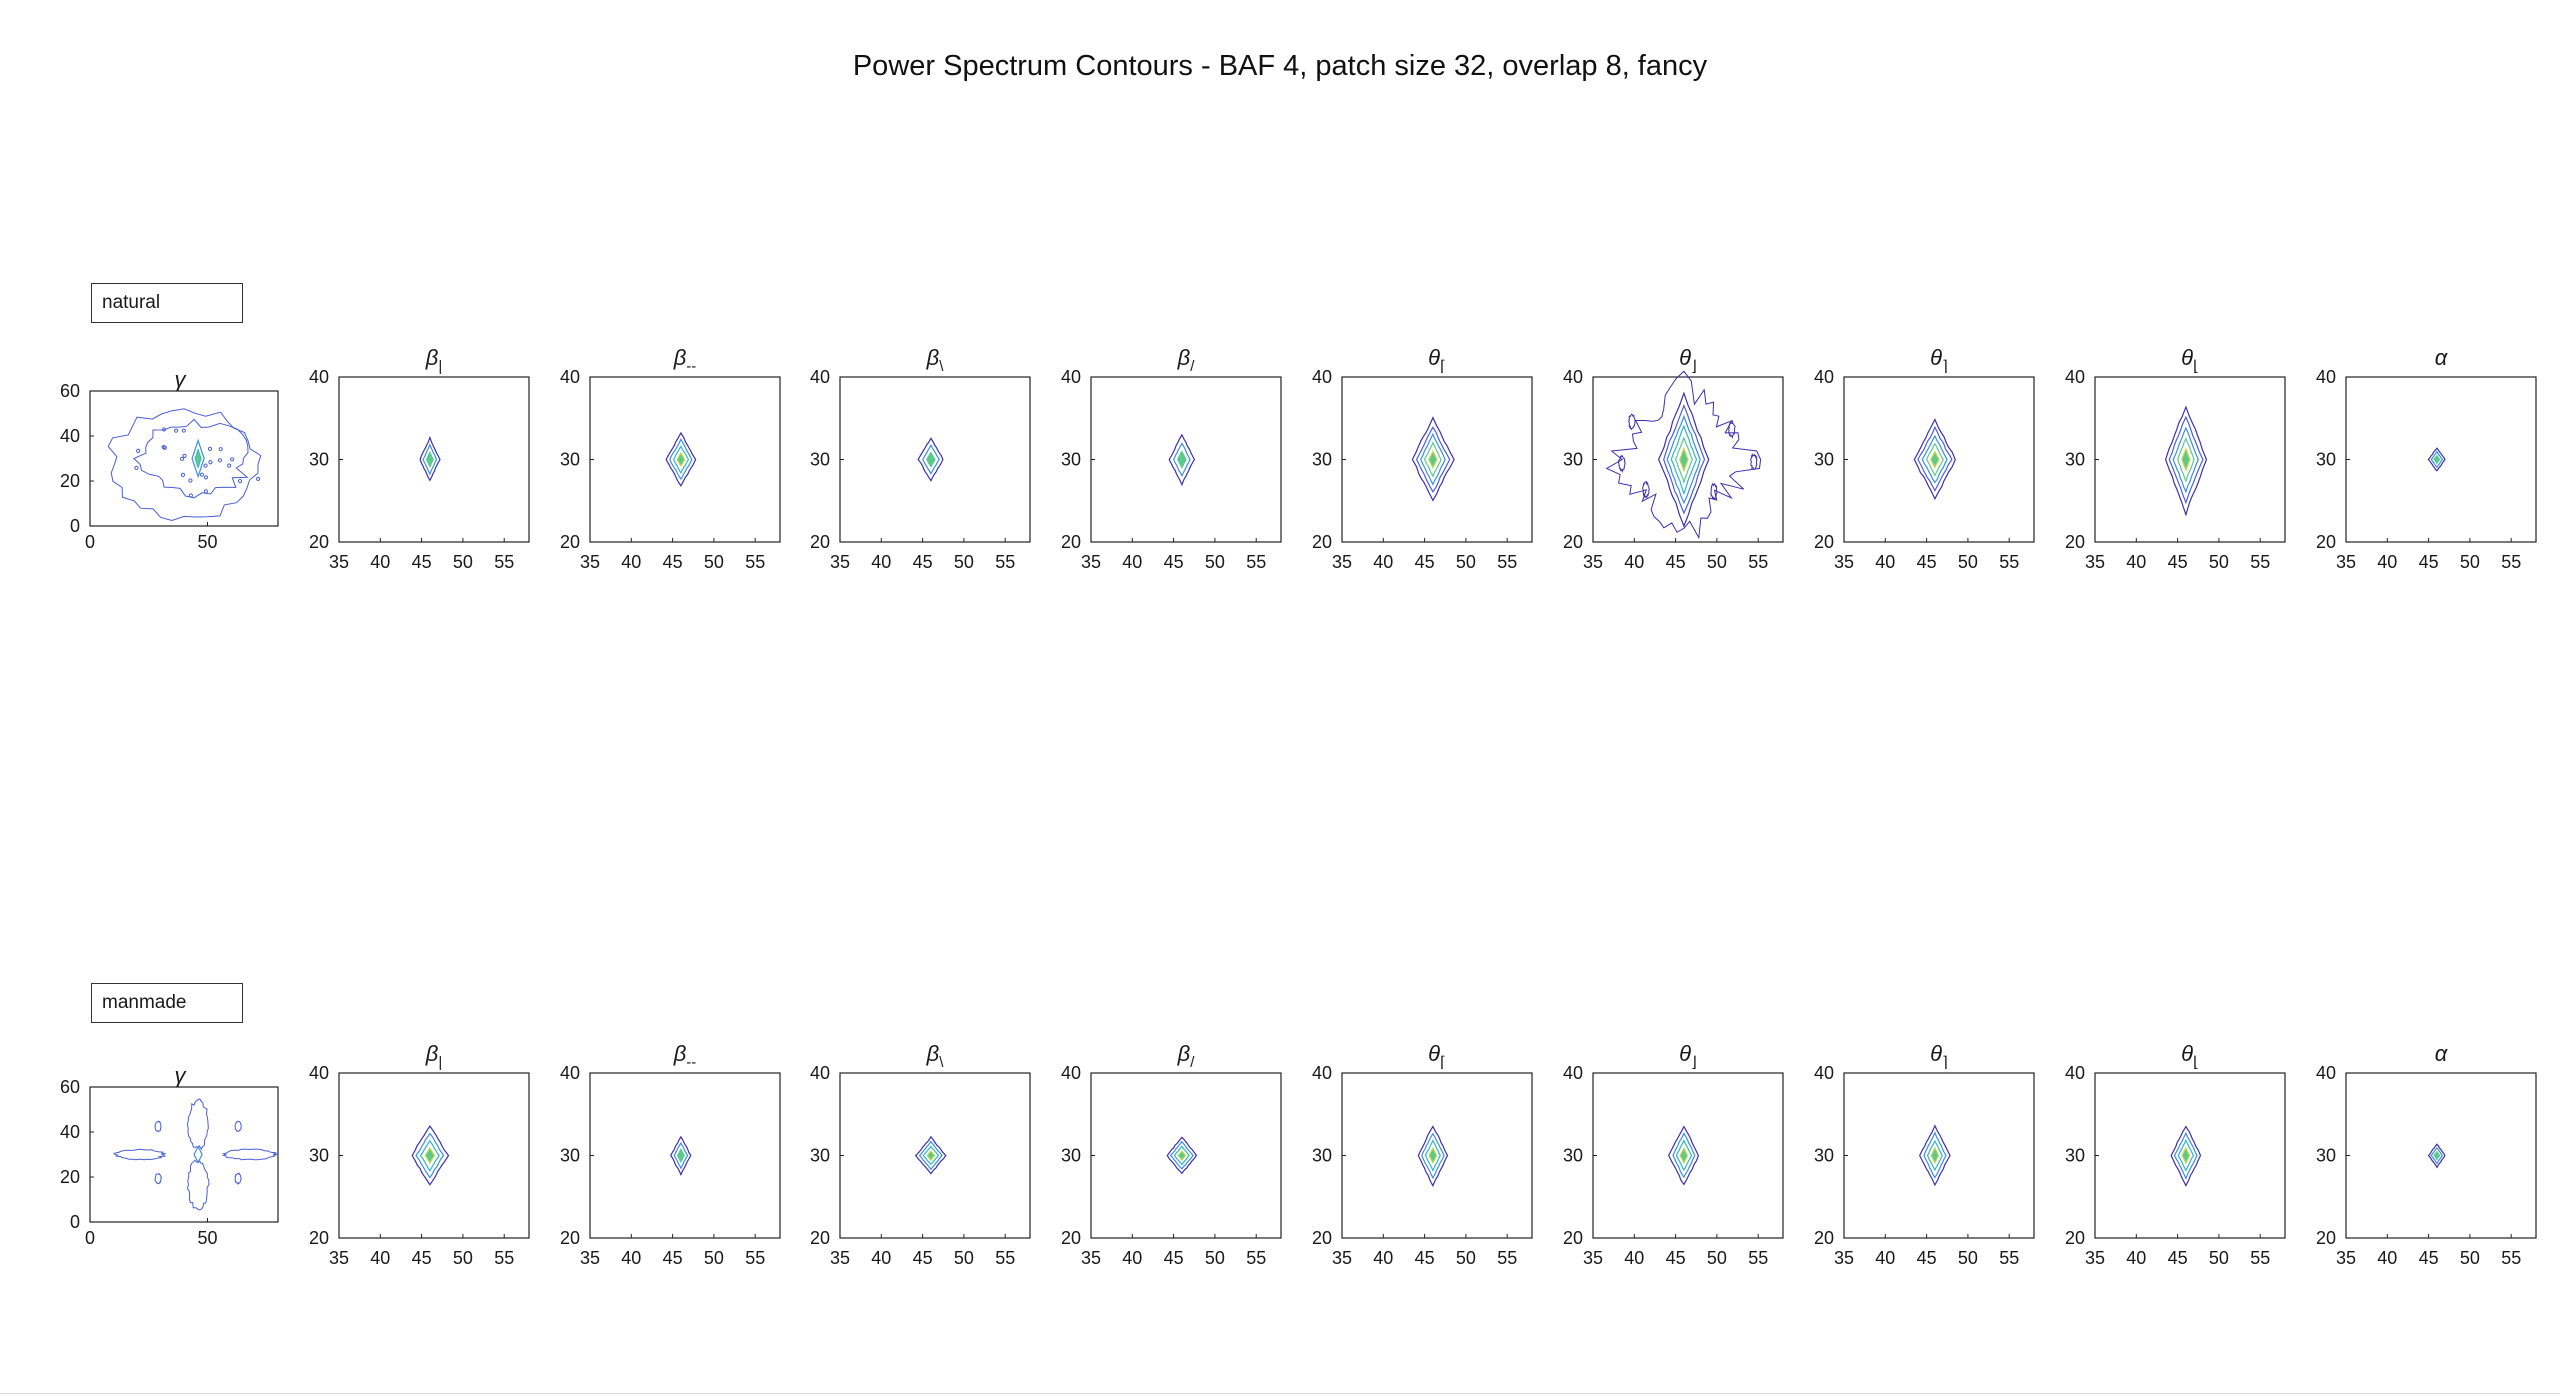 This screenshot has width=2560, height=1396. Describe the element at coordinates (184, 1154) in the screenshot. I see `axes-box-manmade-gamma` at that location.